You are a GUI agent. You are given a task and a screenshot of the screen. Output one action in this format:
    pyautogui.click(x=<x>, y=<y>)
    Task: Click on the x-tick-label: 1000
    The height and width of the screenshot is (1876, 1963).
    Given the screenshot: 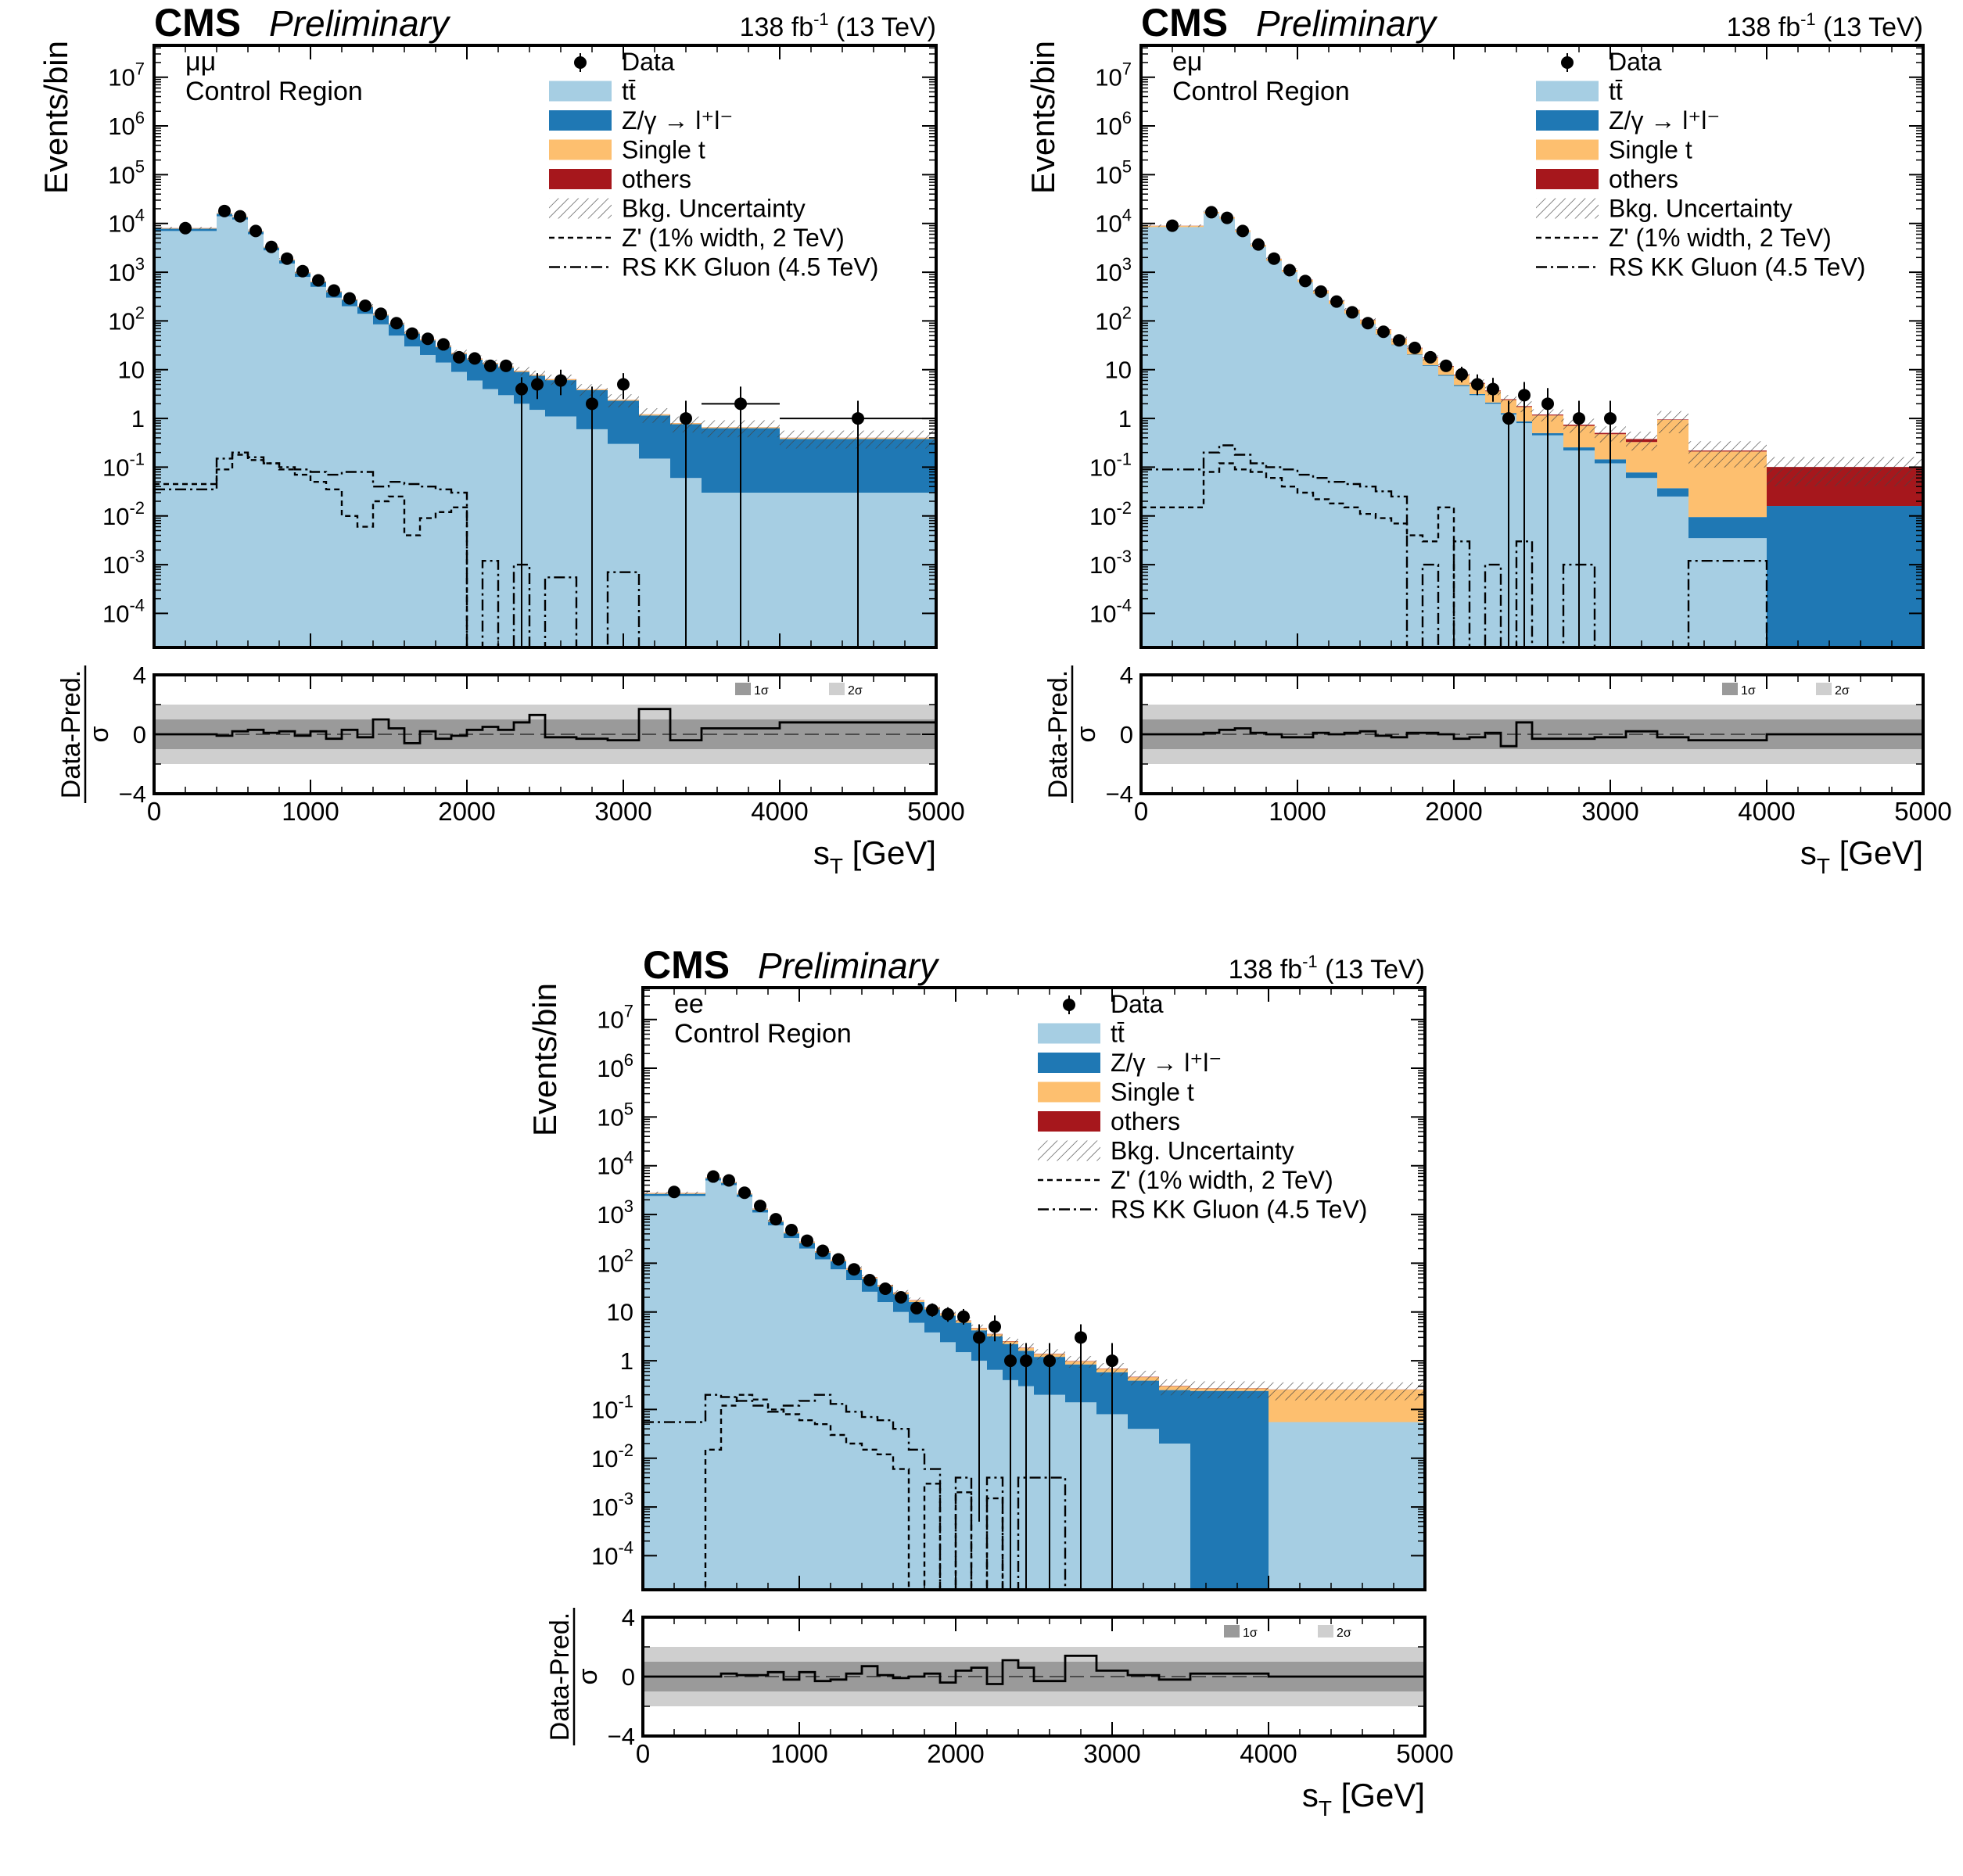 What is the action you would take?
    pyautogui.click(x=310, y=811)
    